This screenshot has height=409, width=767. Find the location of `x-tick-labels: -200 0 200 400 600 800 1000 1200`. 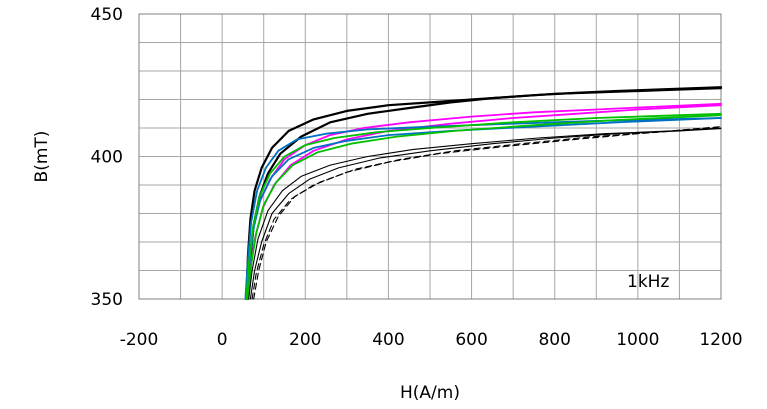

x-tick-labels: -200 0 200 400 600 800 1000 1200 is located at coordinates (431, 340).